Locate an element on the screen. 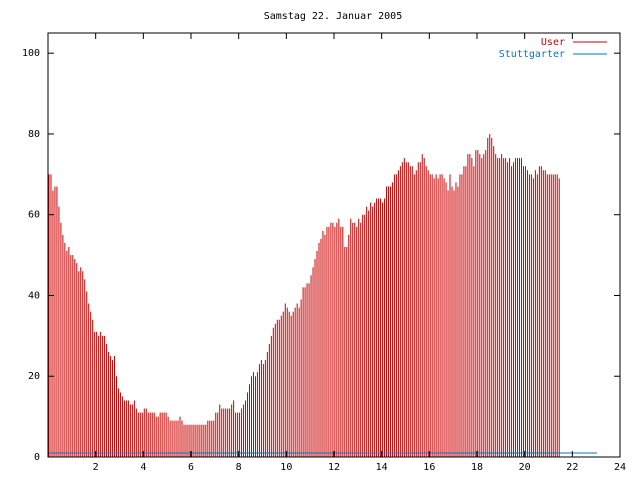 This screenshot has width=640, height=485. legend-label-stuttgarter: Stuttgarter is located at coordinates (532, 54).